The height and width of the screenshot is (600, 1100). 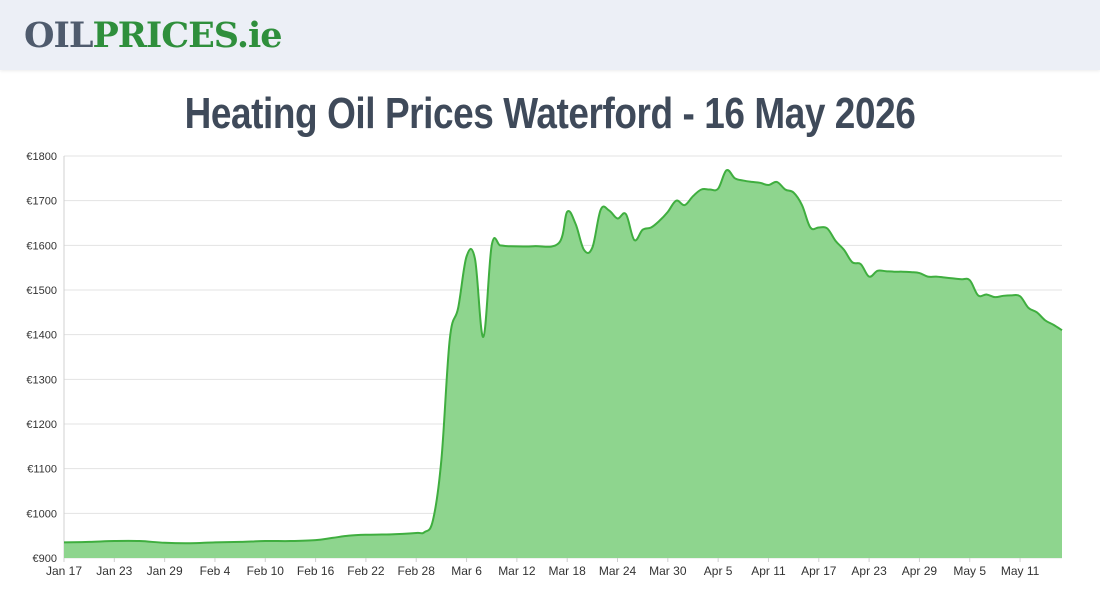 What do you see at coordinates (768, 571) in the screenshot?
I see `x-tick-label: Apr 11` at bounding box center [768, 571].